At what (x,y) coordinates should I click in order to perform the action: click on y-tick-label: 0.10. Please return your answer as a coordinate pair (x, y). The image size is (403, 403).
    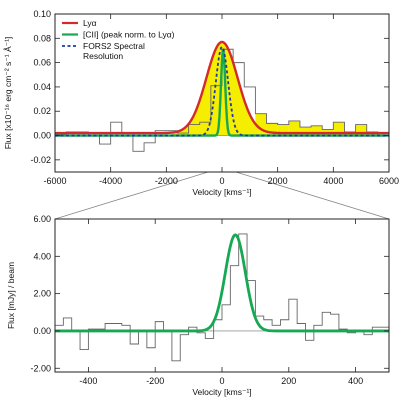
    Looking at the image, I should click on (42, 14).